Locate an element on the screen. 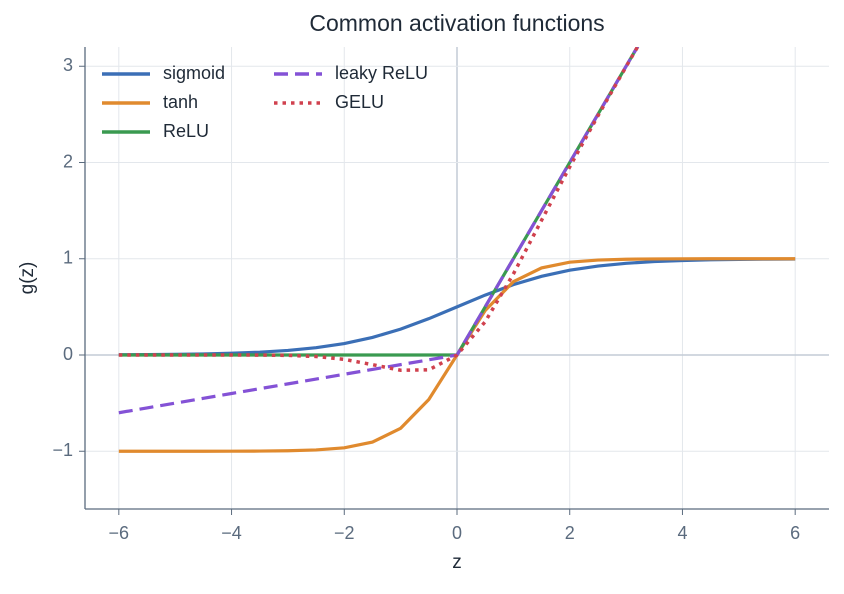  x-tick-label: −6 is located at coordinates (119, 533).